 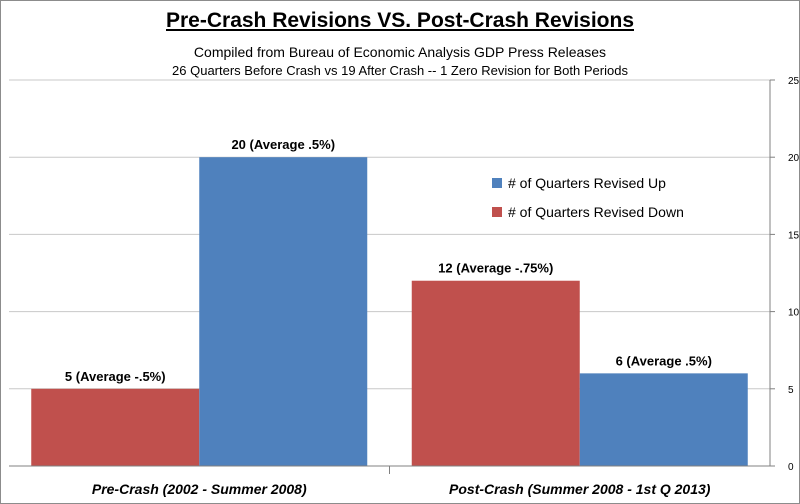 I want to click on y-tick-label: 15, so click(x=794, y=235).